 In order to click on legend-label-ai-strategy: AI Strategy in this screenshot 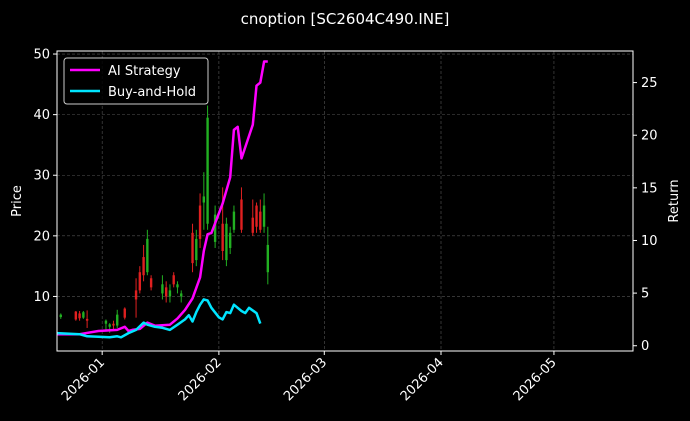, I will do `click(144, 71)`.